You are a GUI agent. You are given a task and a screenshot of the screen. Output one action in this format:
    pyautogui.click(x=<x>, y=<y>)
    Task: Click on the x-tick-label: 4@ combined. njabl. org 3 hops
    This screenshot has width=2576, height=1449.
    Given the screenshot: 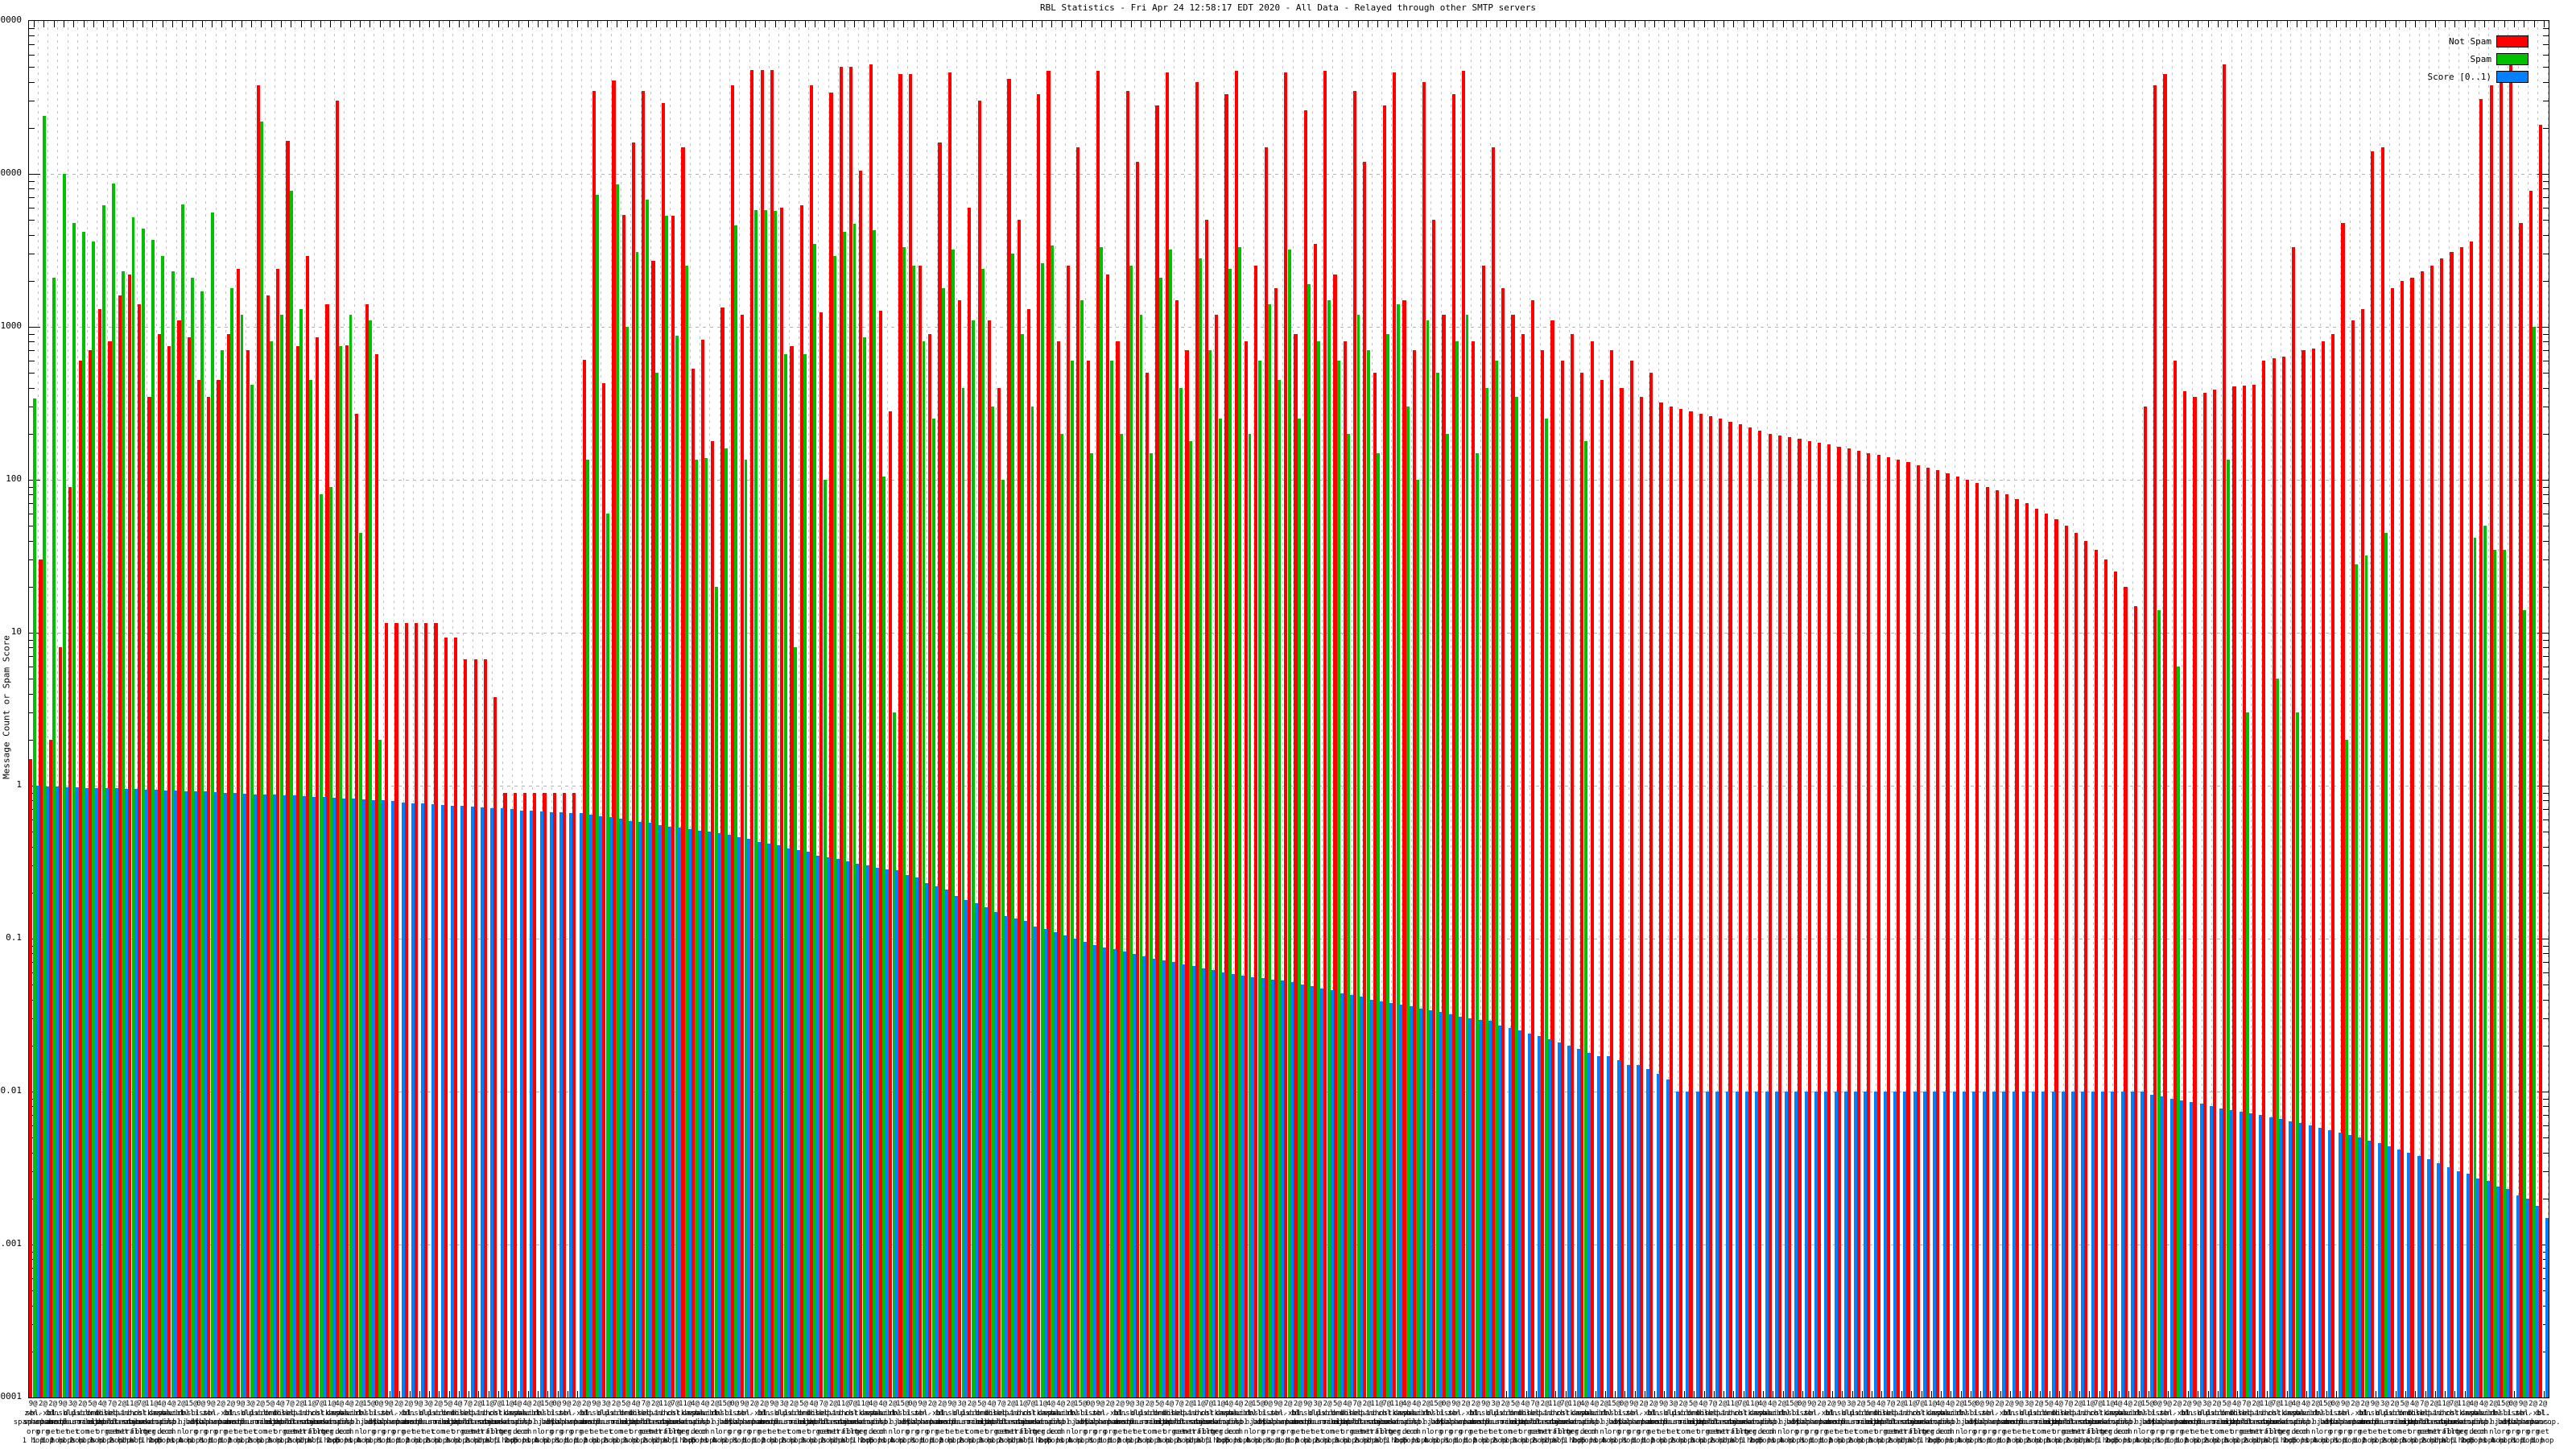 What is the action you would take?
    pyautogui.click(x=814, y=1422)
    